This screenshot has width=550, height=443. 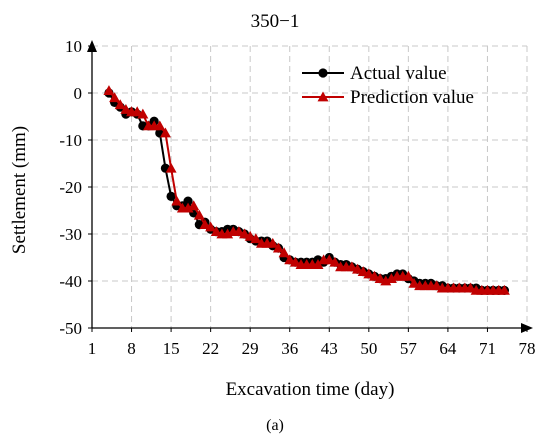 What do you see at coordinates (412, 97) in the screenshot?
I see `legend-label: Prediction value` at bounding box center [412, 97].